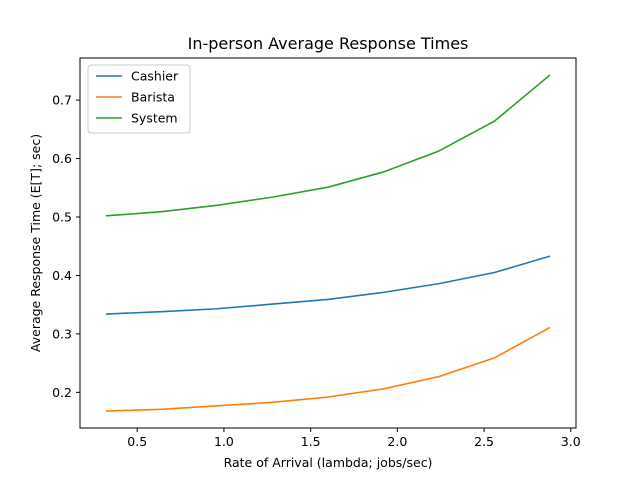  What do you see at coordinates (311, 441) in the screenshot?
I see `x-tick-label: 1.5` at bounding box center [311, 441].